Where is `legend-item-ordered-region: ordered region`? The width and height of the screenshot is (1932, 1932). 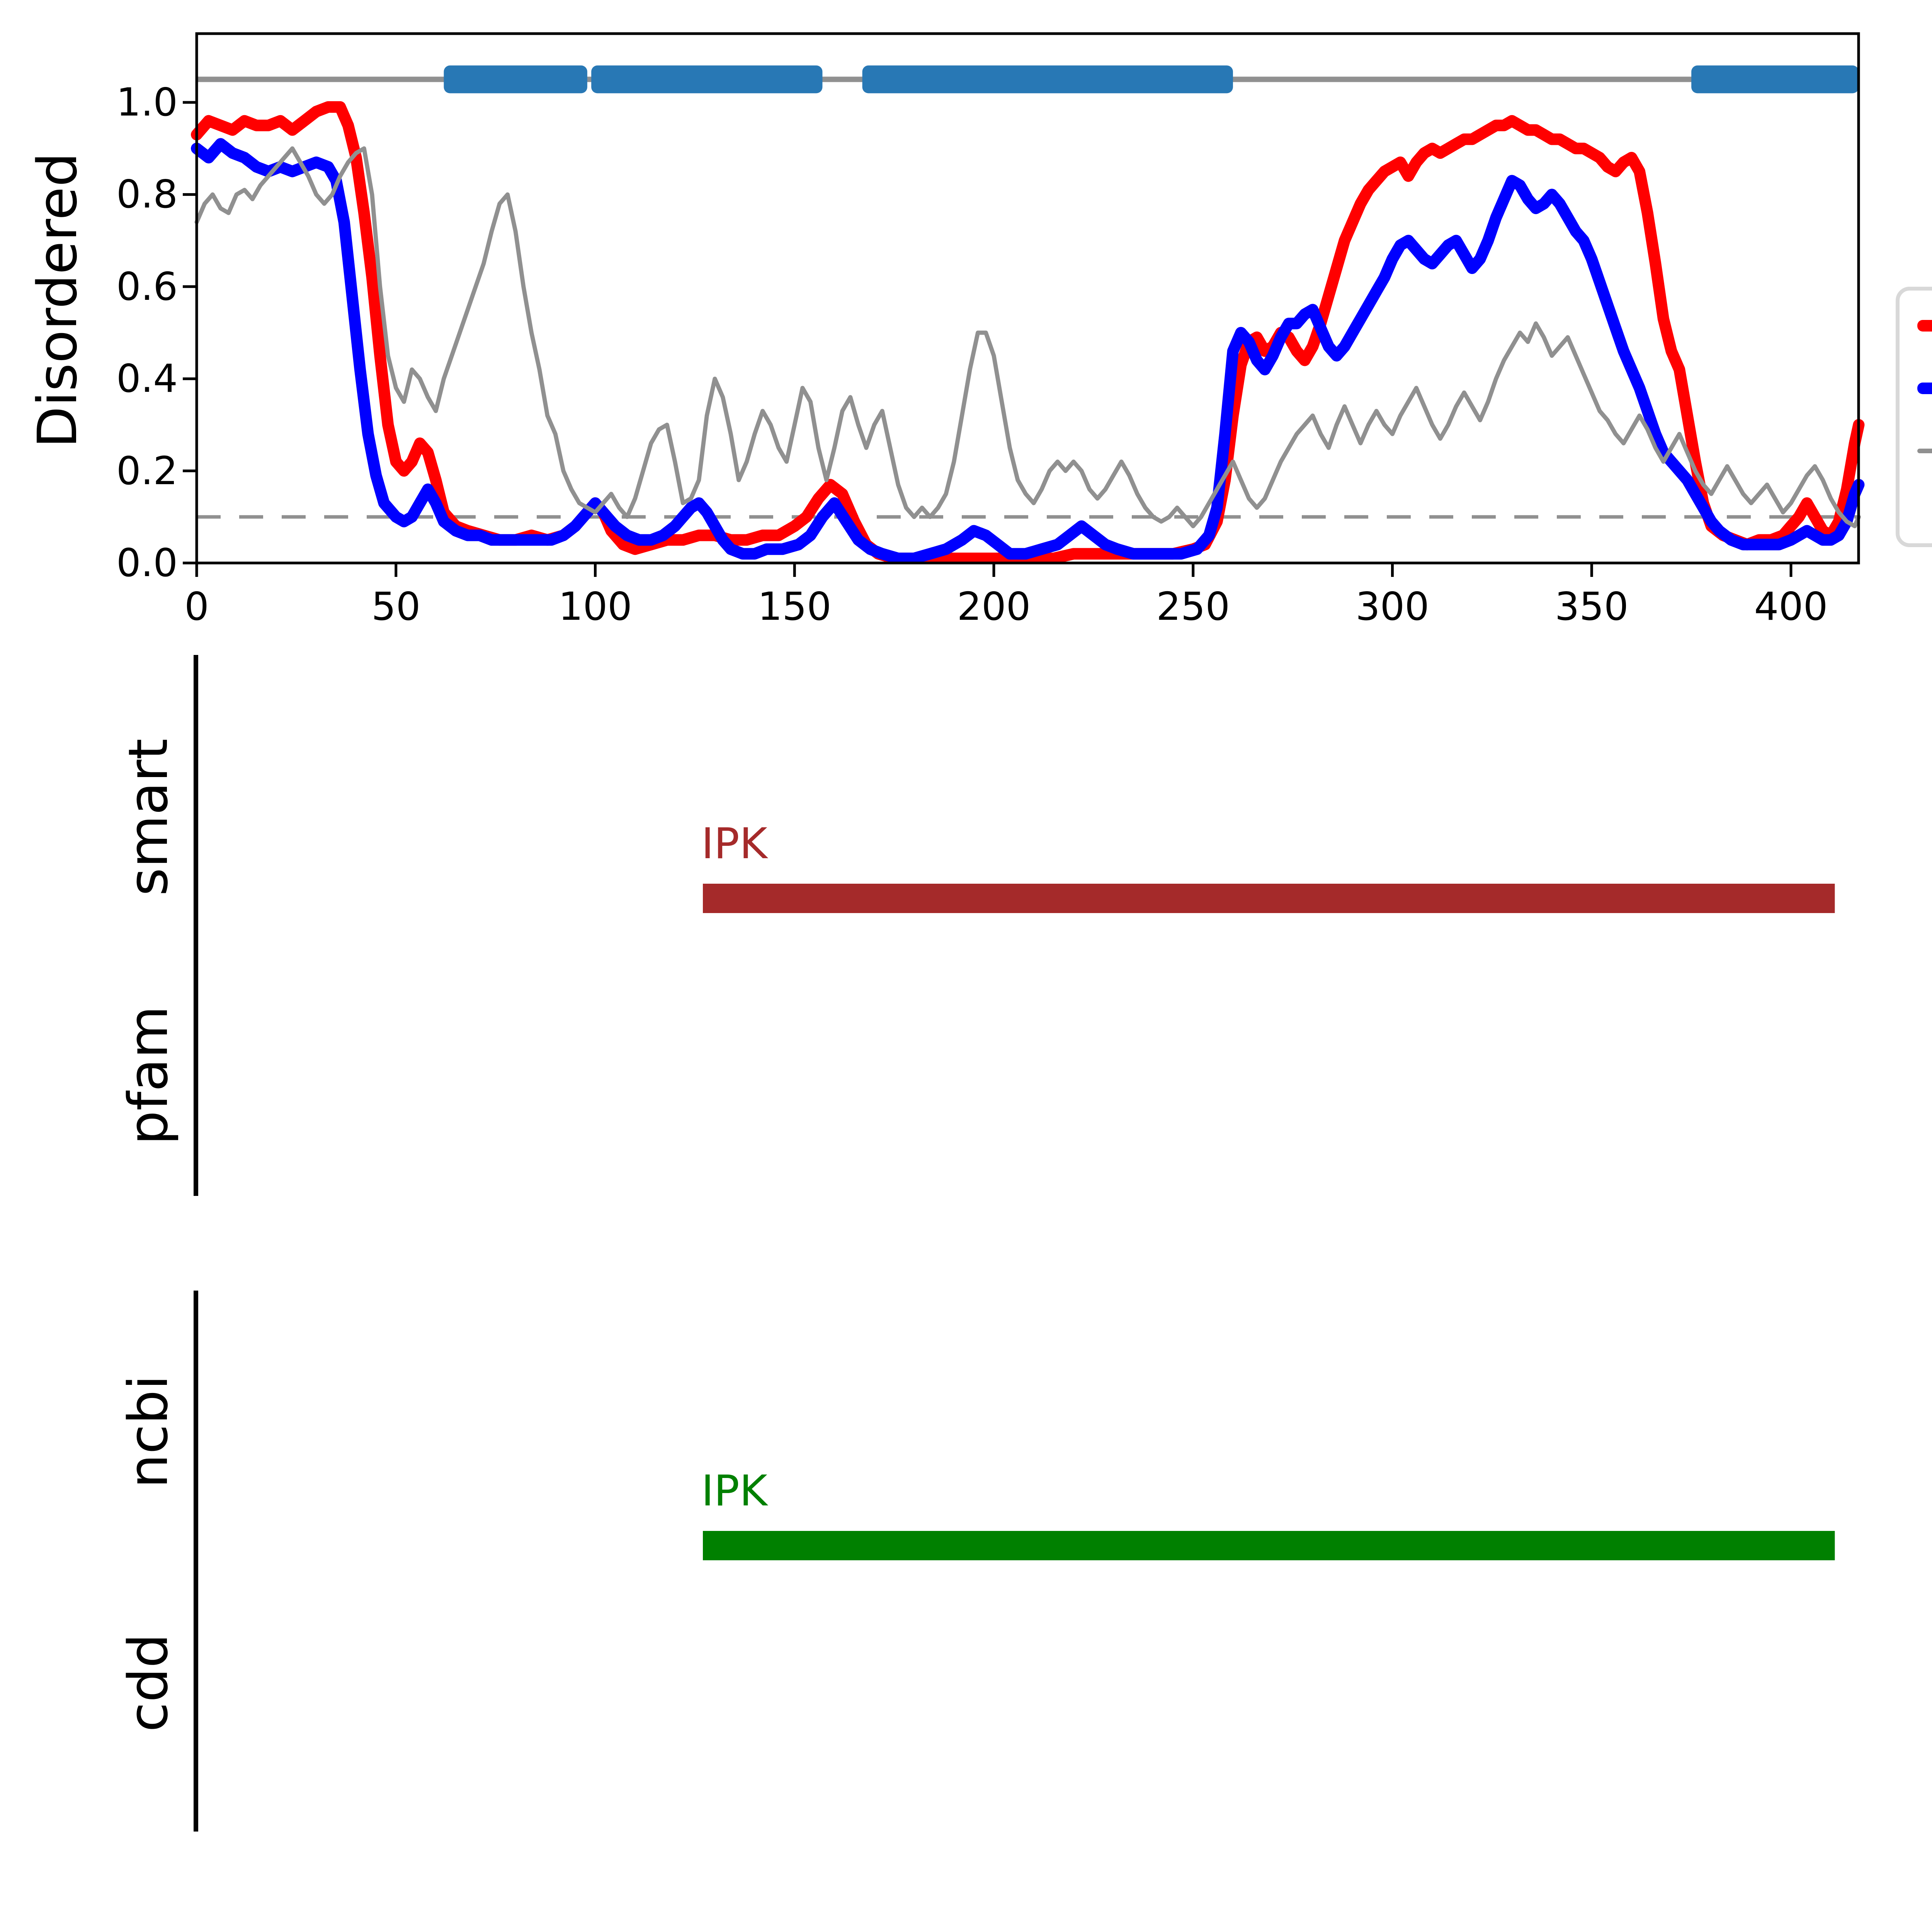
legend-item-ordered-region: ordered region is located at coordinates (1916, 514).